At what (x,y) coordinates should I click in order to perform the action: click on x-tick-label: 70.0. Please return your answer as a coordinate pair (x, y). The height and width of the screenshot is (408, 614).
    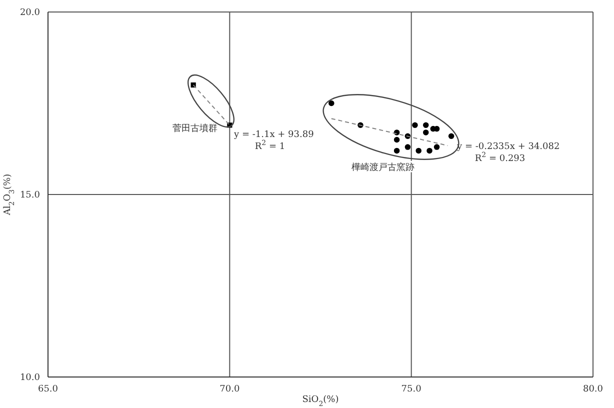
    Looking at the image, I should click on (230, 389).